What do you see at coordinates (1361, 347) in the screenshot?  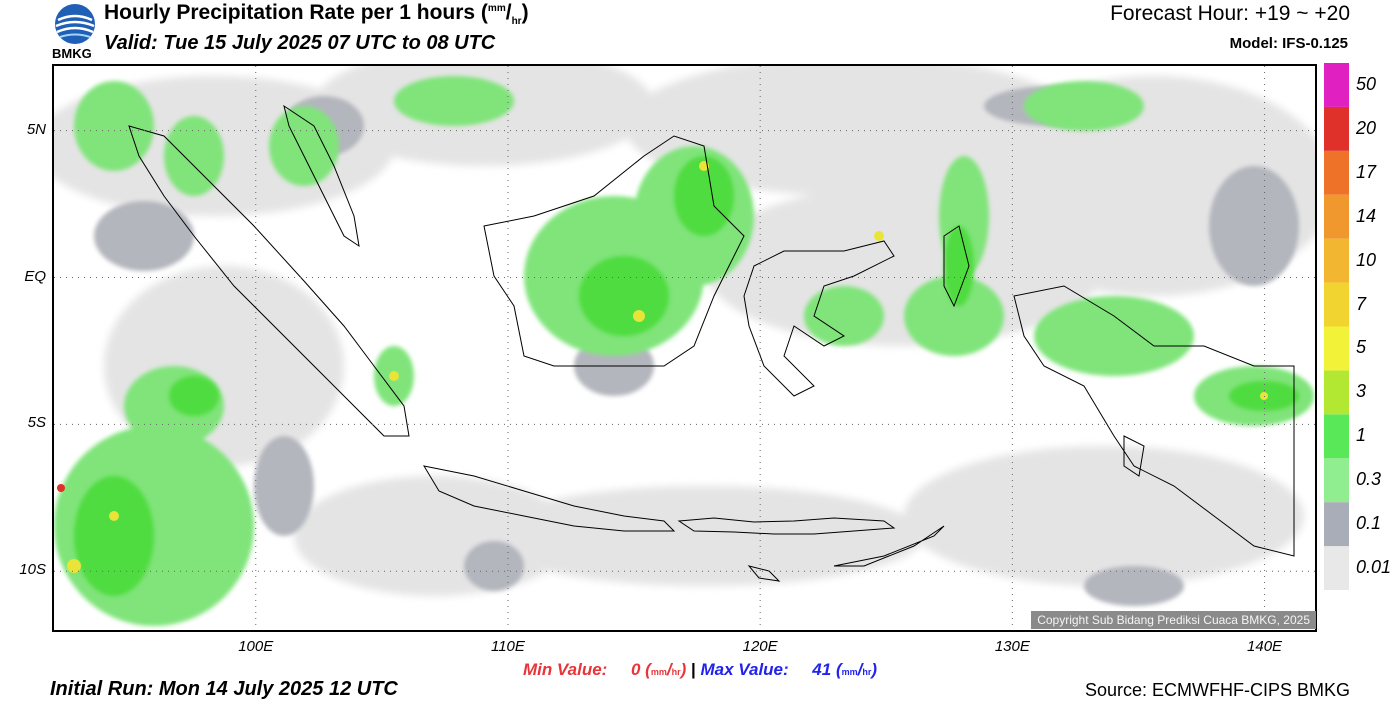 I see `color-bar-label: 5` at bounding box center [1361, 347].